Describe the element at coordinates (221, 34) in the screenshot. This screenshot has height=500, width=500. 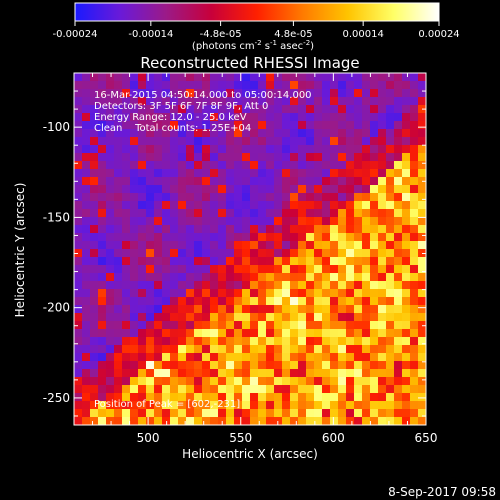
I see `colorbar-tick-label: -4.8e-05` at that location.